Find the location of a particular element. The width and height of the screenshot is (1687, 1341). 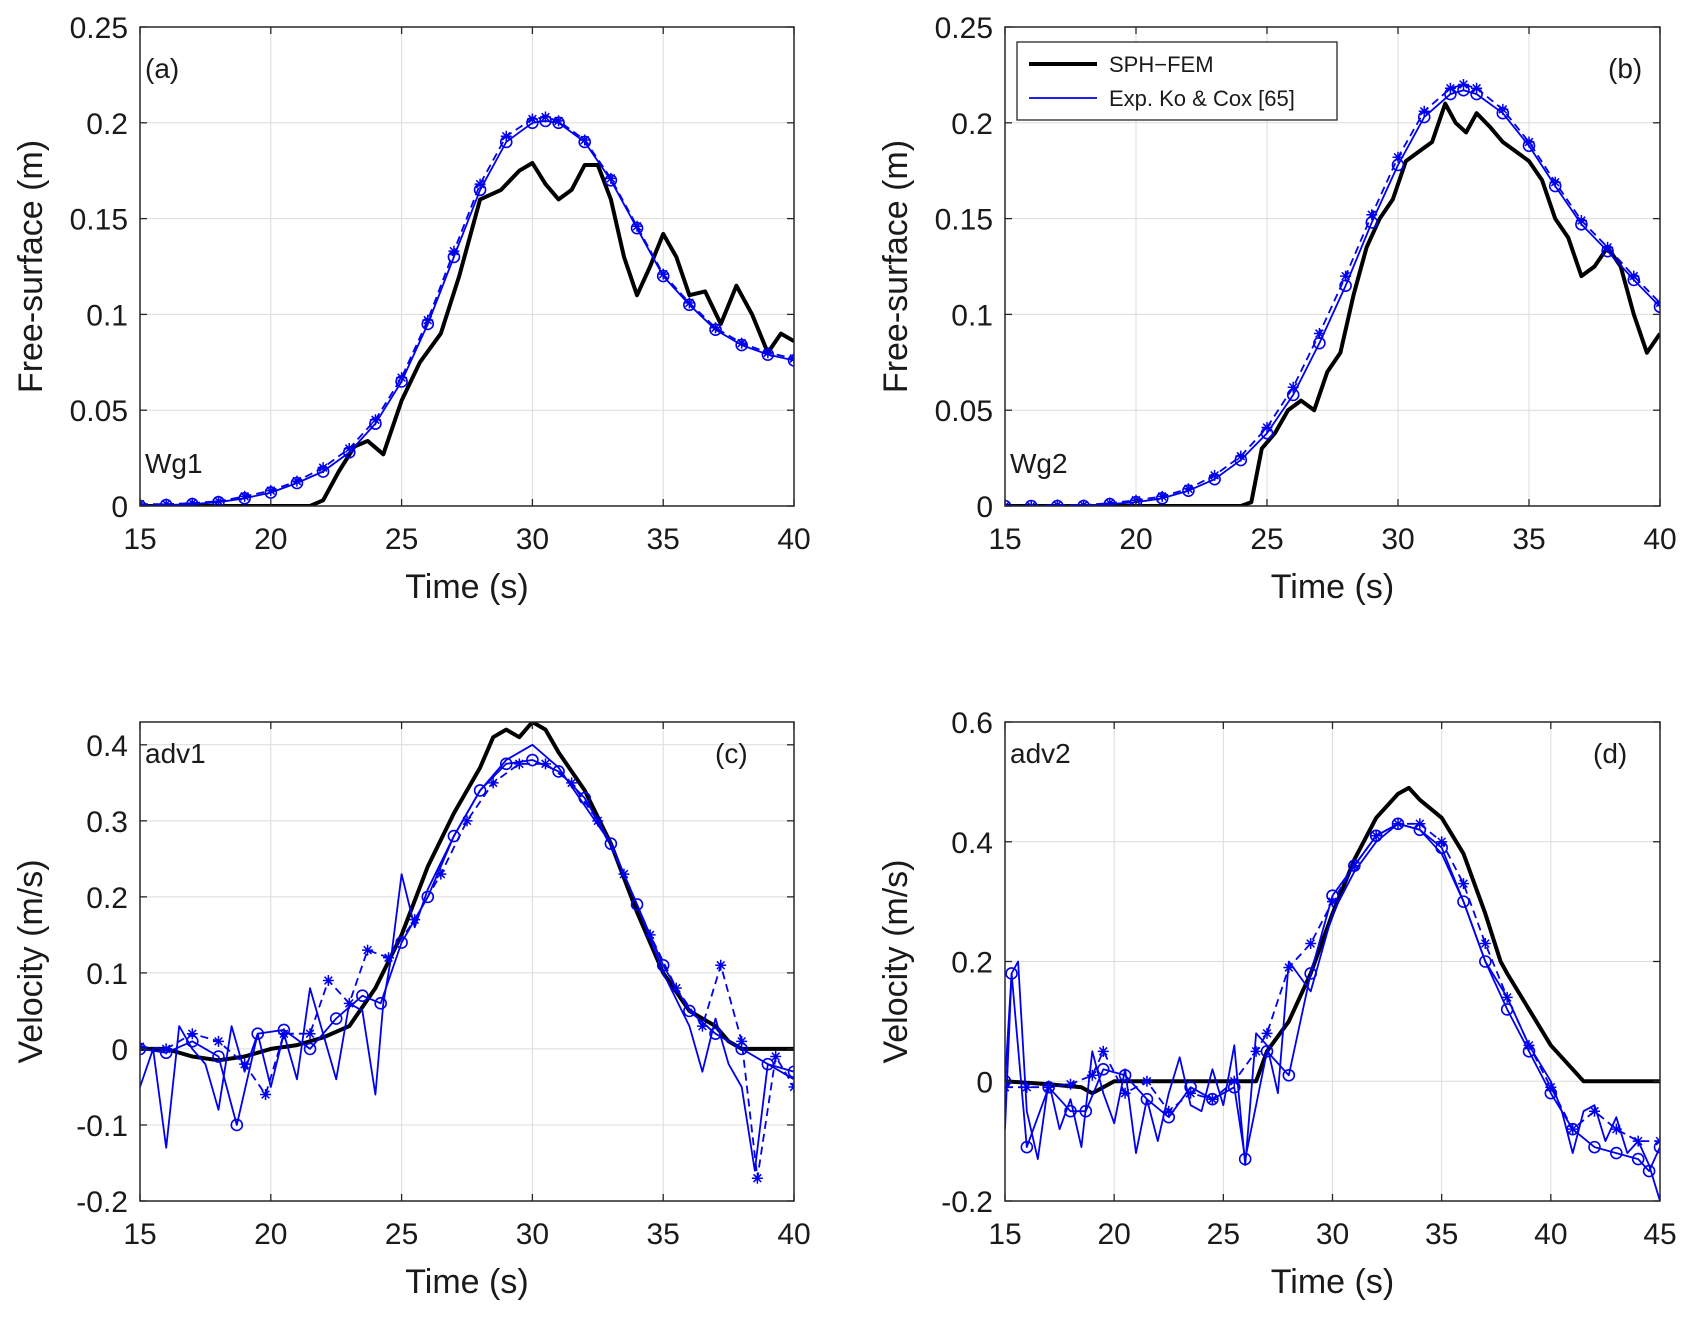

axes-box is located at coordinates (467, 266).